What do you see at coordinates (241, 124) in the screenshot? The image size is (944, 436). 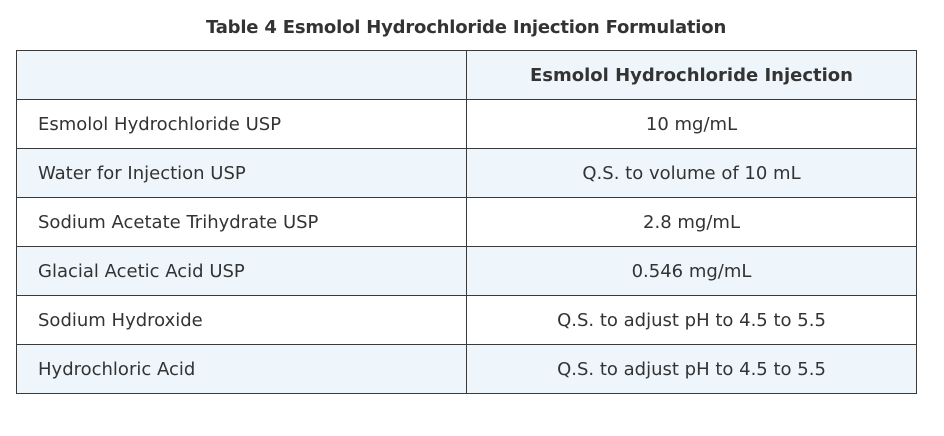 I see `ingredient-cell: Esmolol Hydrochloride USP` at bounding box center [241, 124].